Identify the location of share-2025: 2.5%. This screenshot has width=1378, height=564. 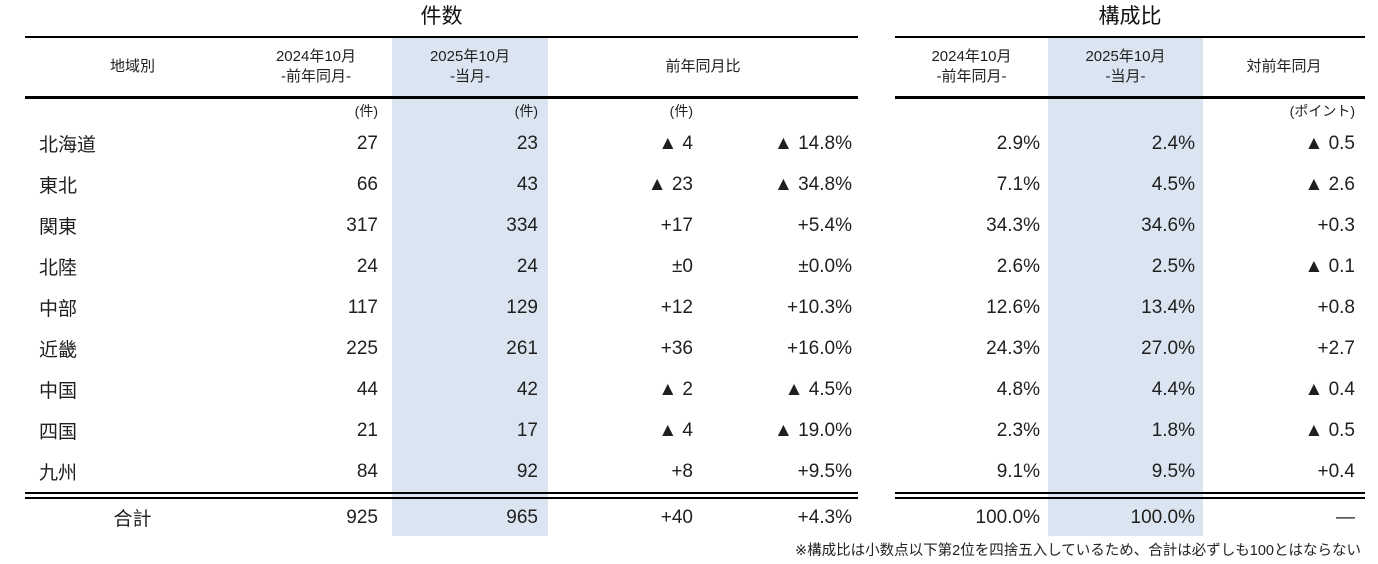
(1173, 266).